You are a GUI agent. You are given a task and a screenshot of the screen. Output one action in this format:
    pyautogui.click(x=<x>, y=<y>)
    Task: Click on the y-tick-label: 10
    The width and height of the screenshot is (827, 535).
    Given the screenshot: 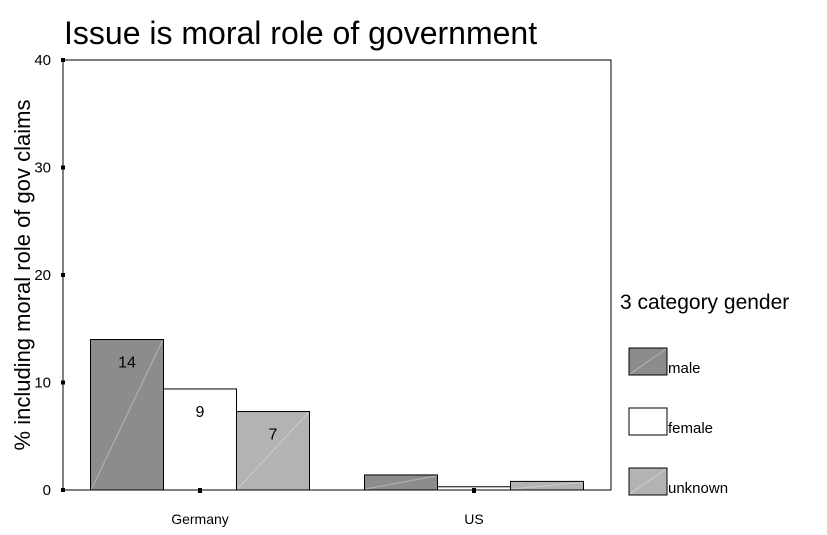 What is the action you would take?
    pyautogui.click(x=42, y=383)
    